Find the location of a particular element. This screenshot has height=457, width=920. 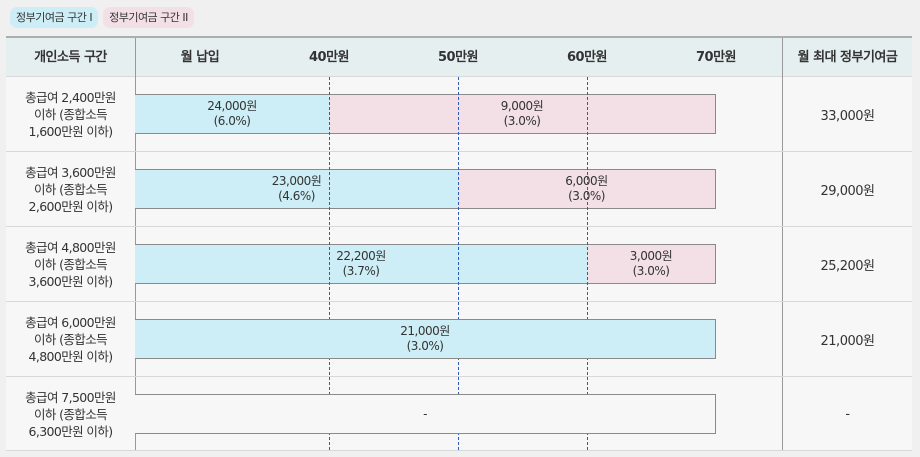

income-line: 6,300만원 이하) is located at coordinates (70, 431).